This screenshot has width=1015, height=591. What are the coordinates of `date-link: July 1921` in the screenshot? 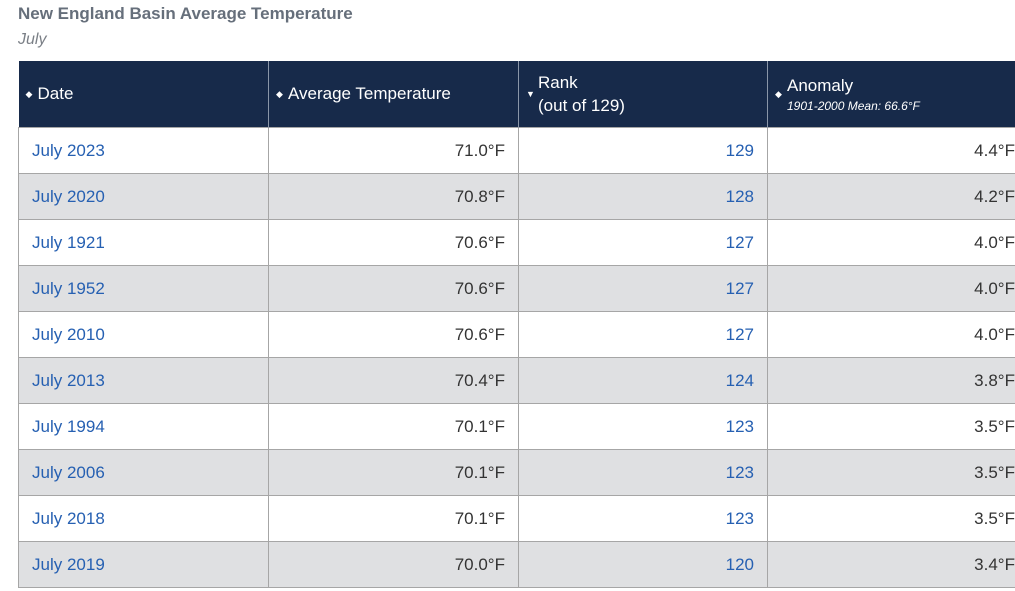 It's located at (143, 242).